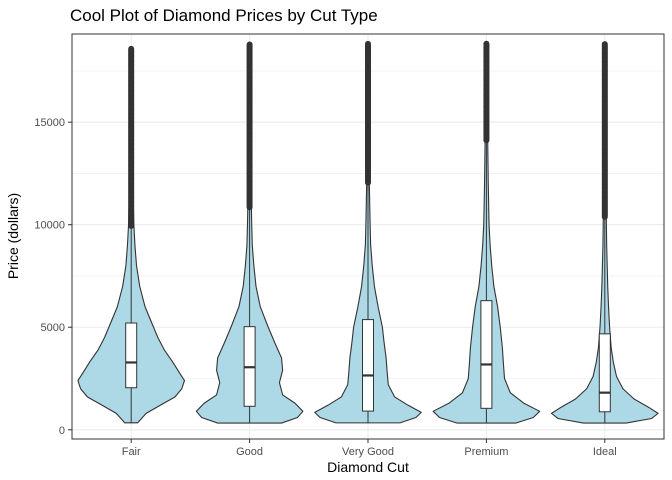 The image size is (672, 480). I want to click on violin-group-ideal, so click(604, 232).